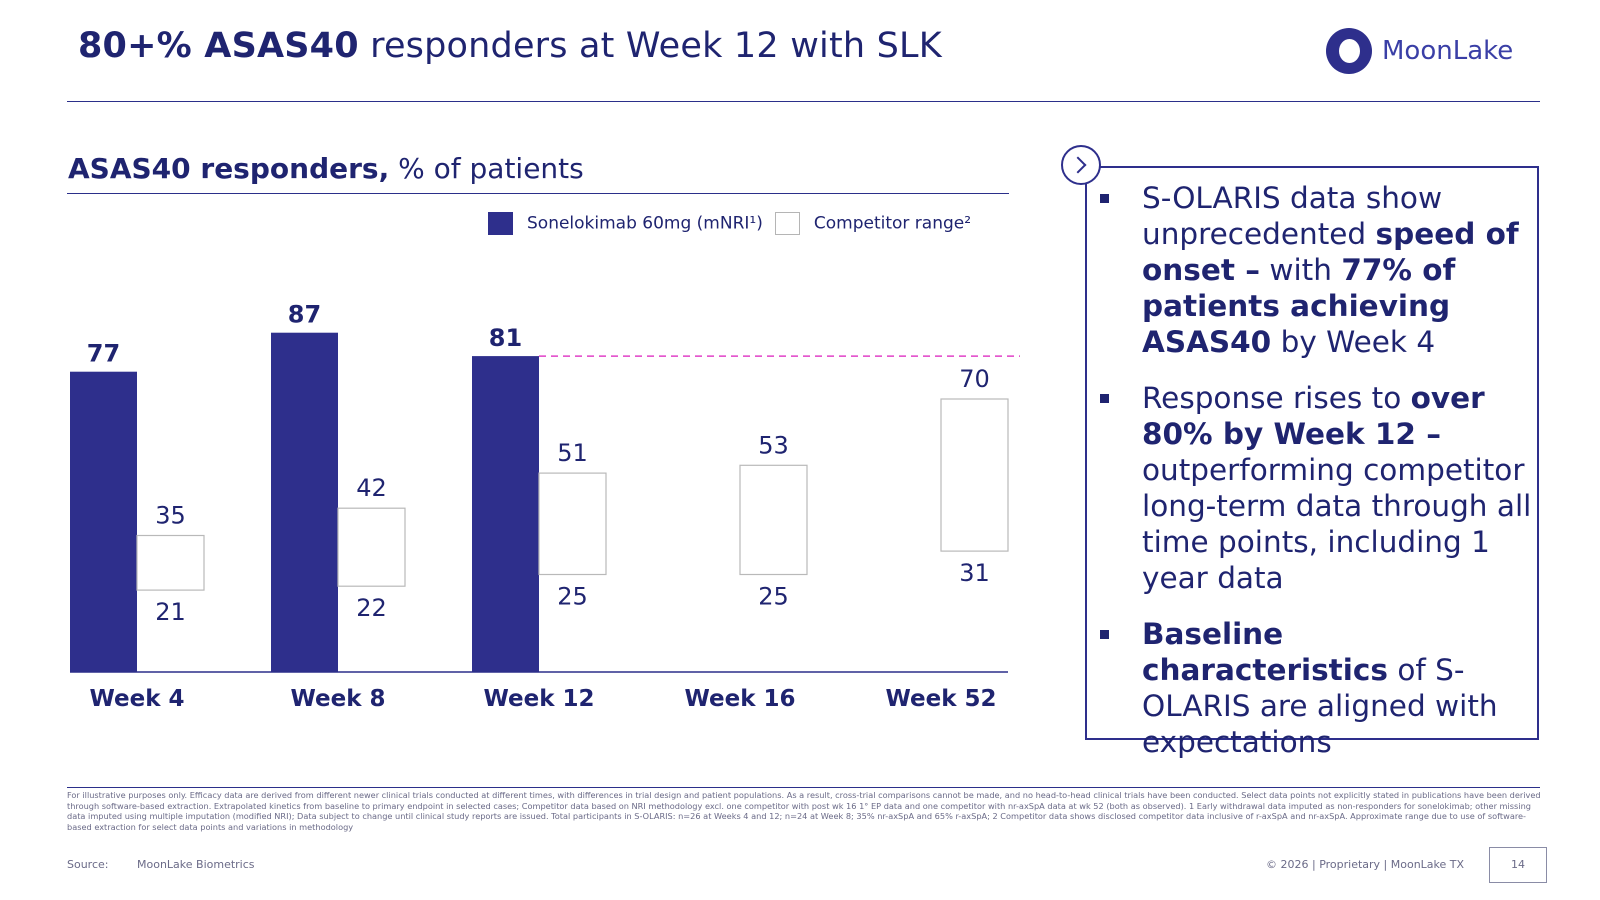 The image size is (1600, 900). What do you see at coordinates (103, 354) in the screenshot?
I see `bar-value-label: 77` at bounding box center [103, 354].